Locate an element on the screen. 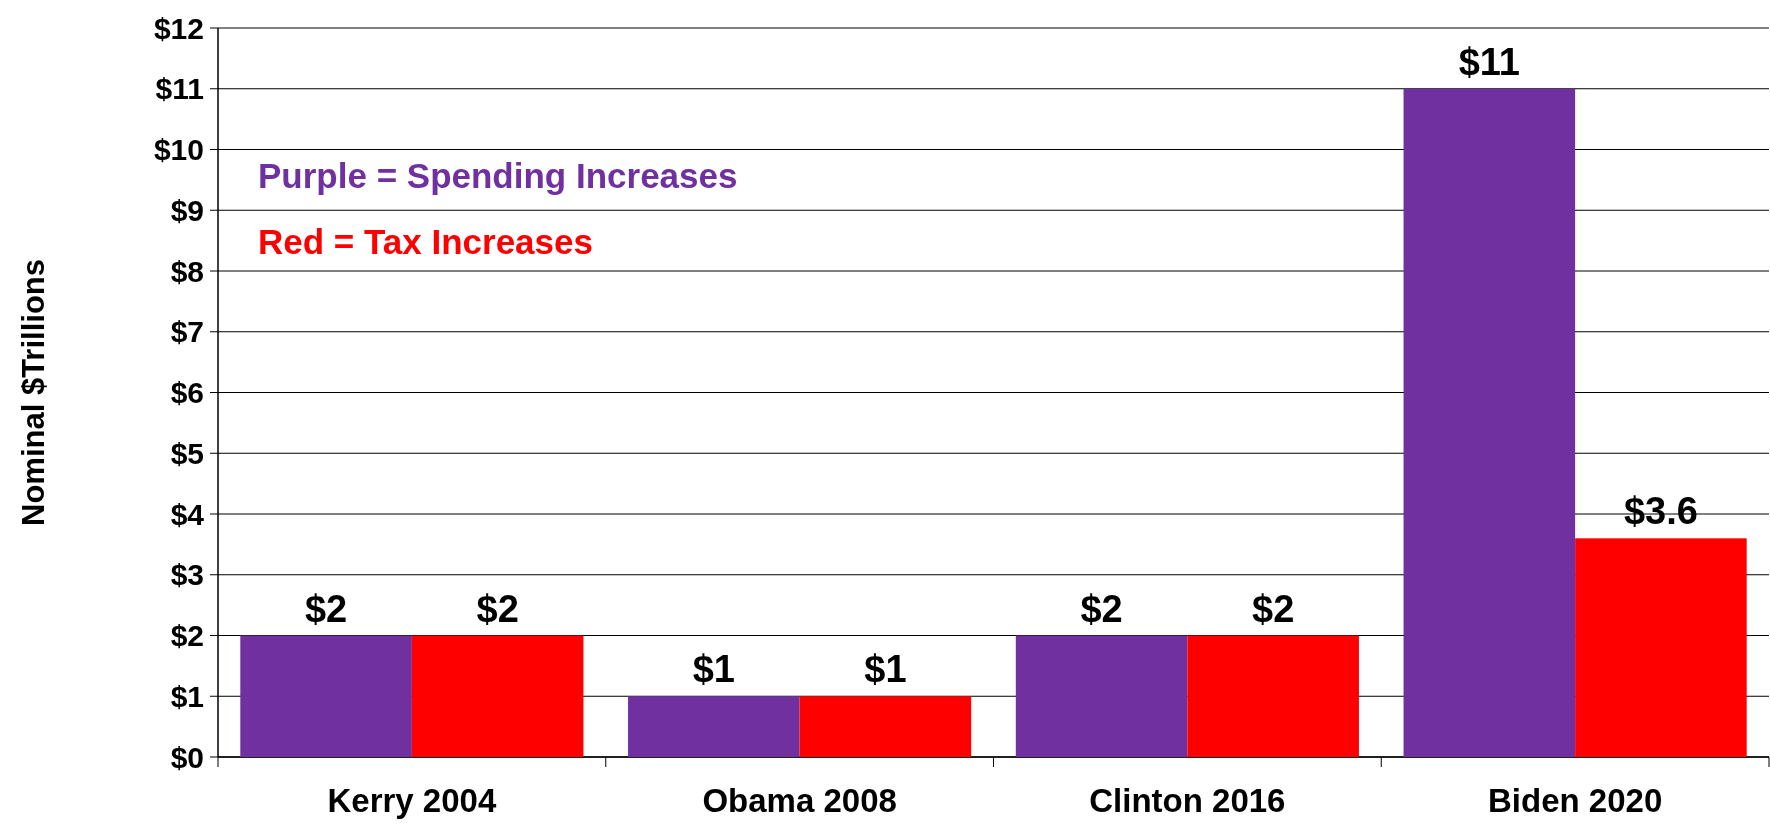 Image resolution: width=1770 pixels, height=829 pixels. y-tick-label: $8 is located at coordinates (187, 271).